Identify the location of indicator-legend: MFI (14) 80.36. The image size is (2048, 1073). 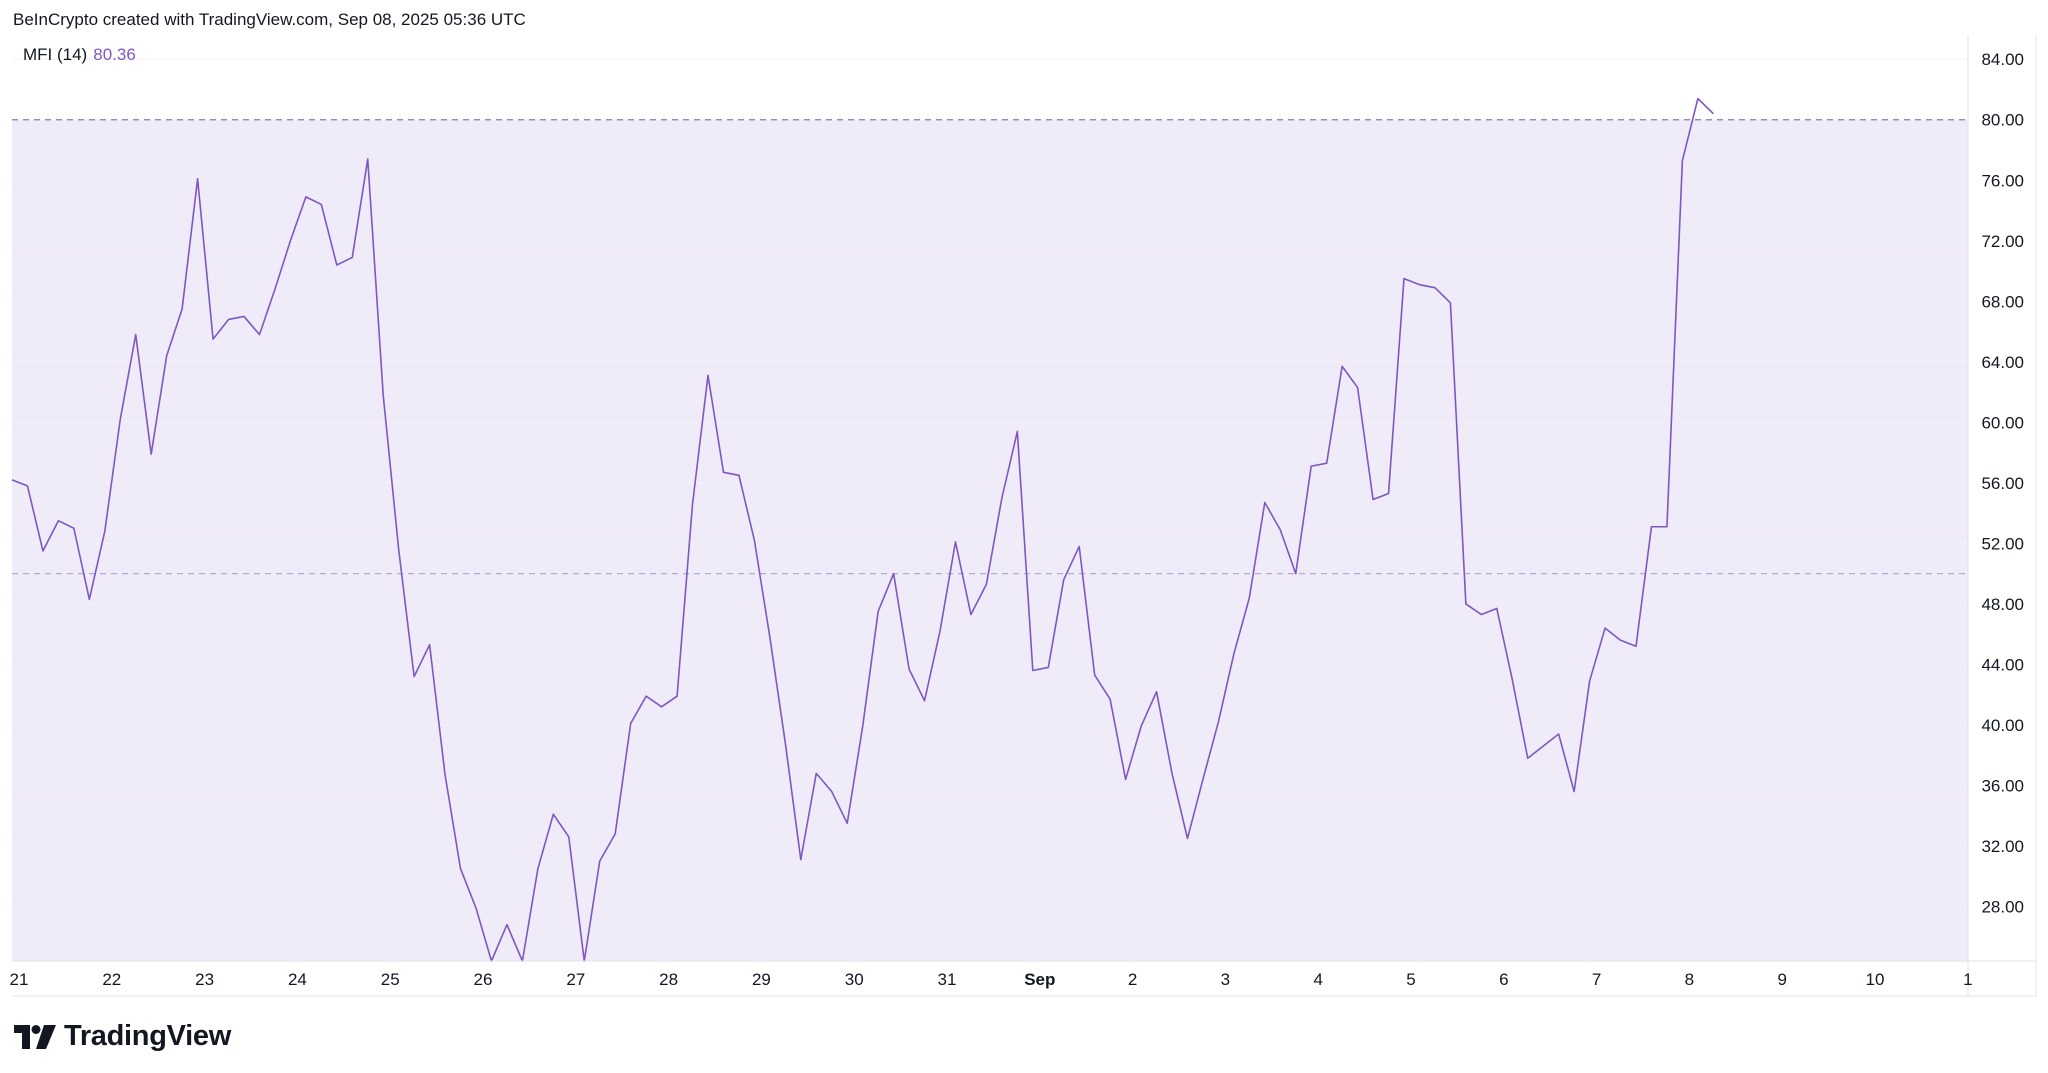
(79, 55).